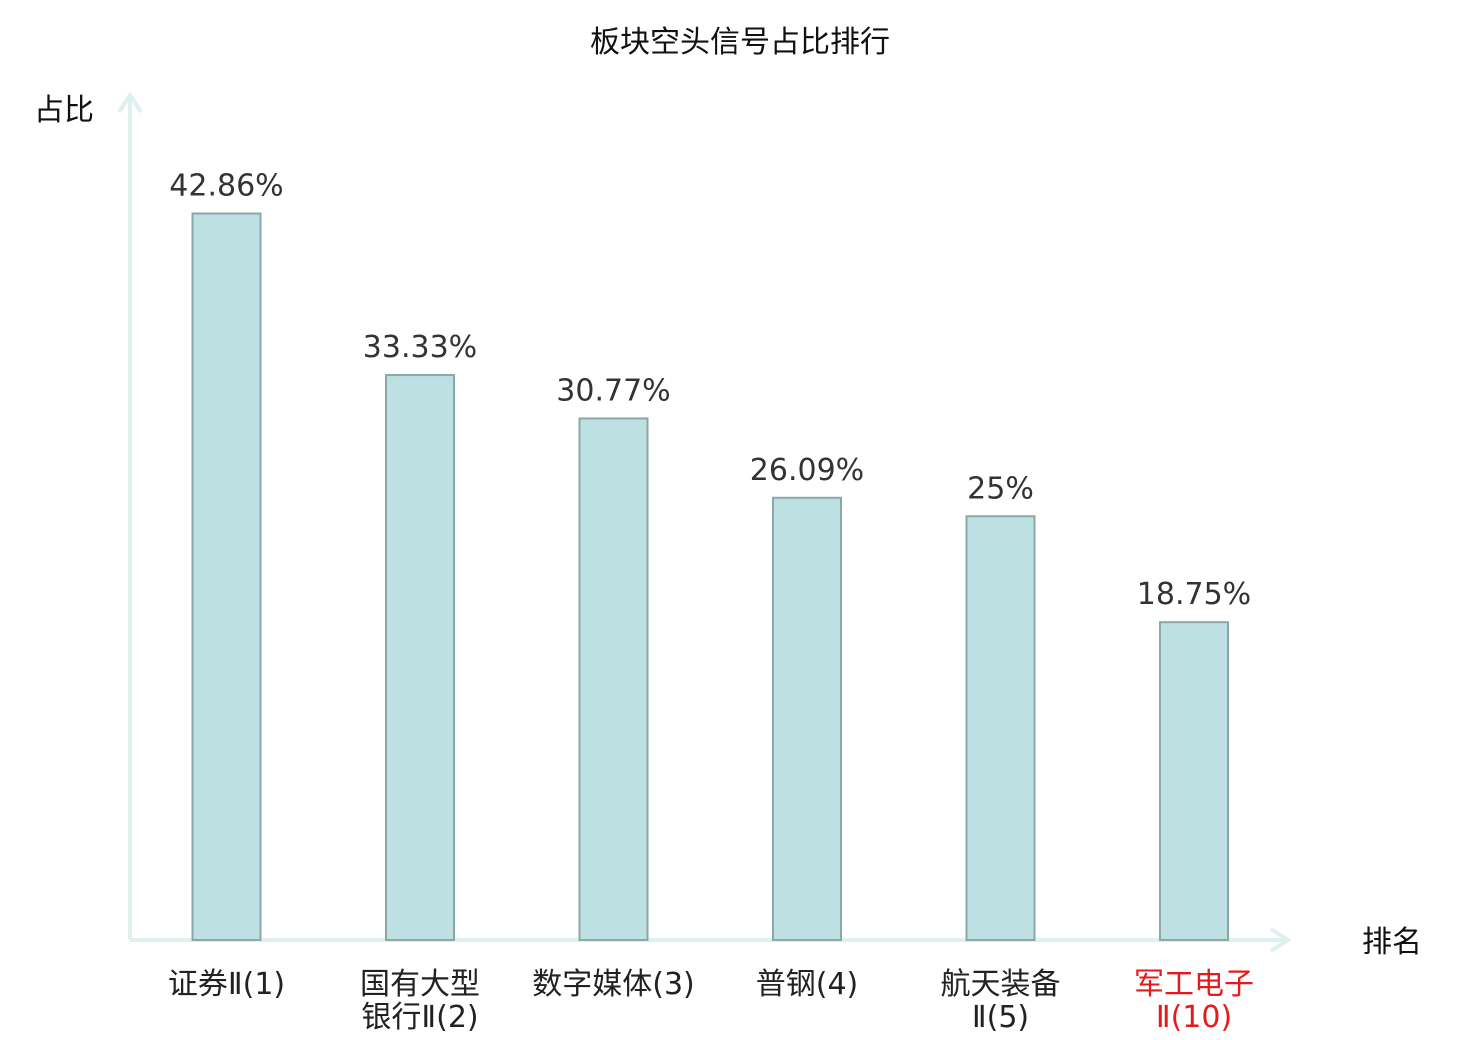 This screenshot has height=1040, width=1480. I want to click on bar-value-label: 26.09%, so click(807, 470).